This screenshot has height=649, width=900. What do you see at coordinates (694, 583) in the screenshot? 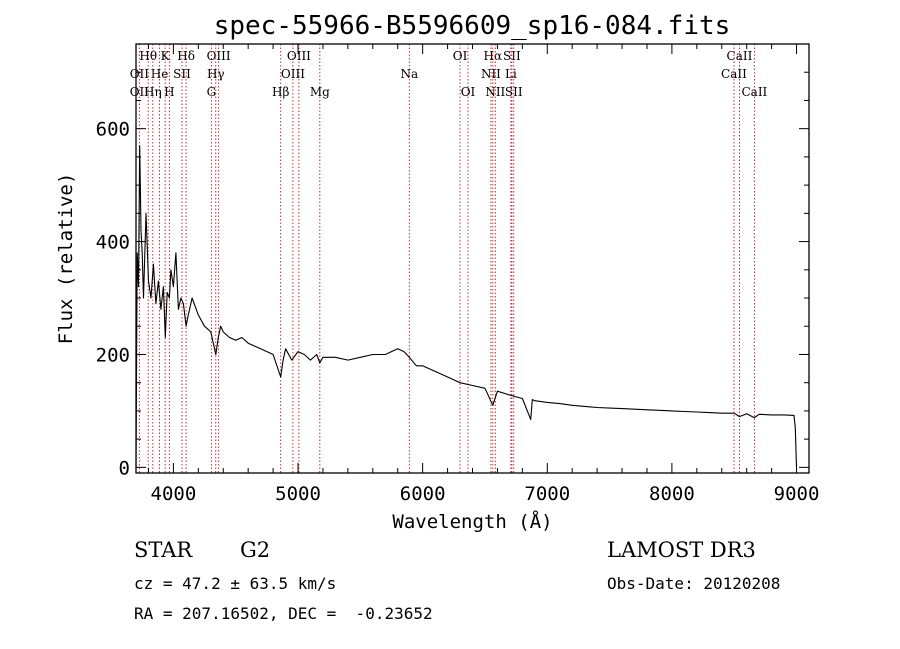
I see `obs-date-text: Obs-Date: 20120208` at bounding box center [694, 583].